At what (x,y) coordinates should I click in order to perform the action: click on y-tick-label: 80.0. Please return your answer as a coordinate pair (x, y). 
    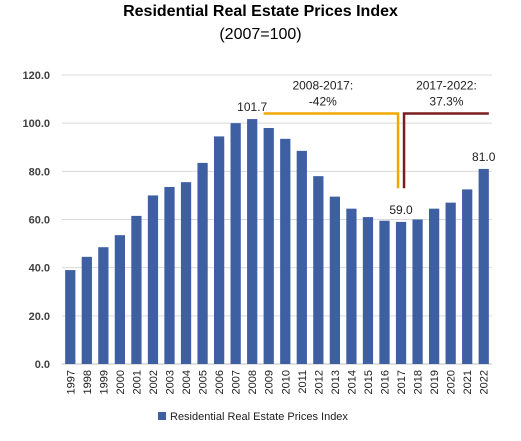
    Looking at the image, I should click on (39, 172).